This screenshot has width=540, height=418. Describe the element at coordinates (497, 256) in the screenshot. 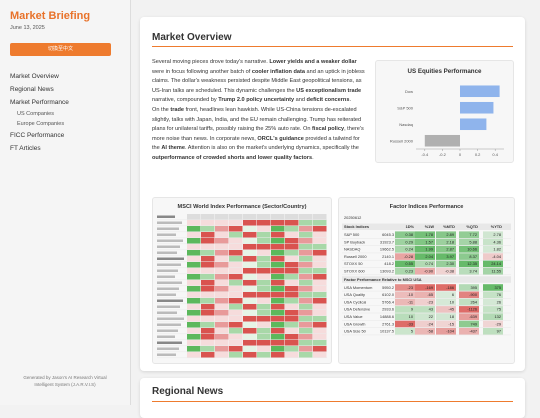

I see `cell: -4.04` at that location.